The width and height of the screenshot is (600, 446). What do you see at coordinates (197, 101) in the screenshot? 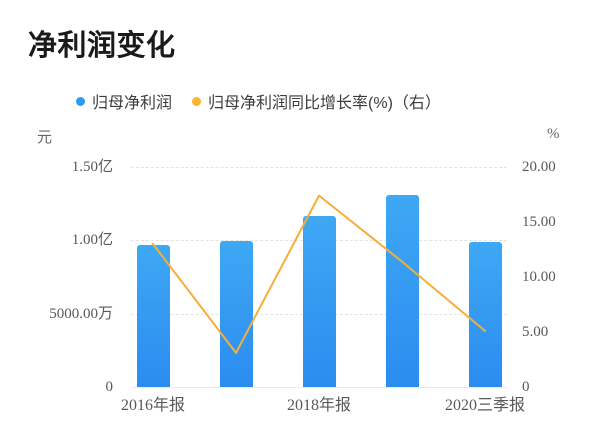
I see `legend-dot-line-icon` at bounding box center [197, 101].